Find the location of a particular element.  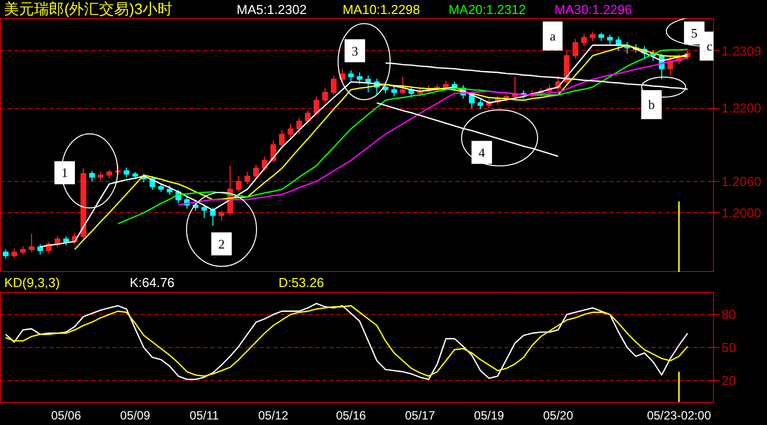

x-tick-label: 05/11 is located at coordinates (205, 415).